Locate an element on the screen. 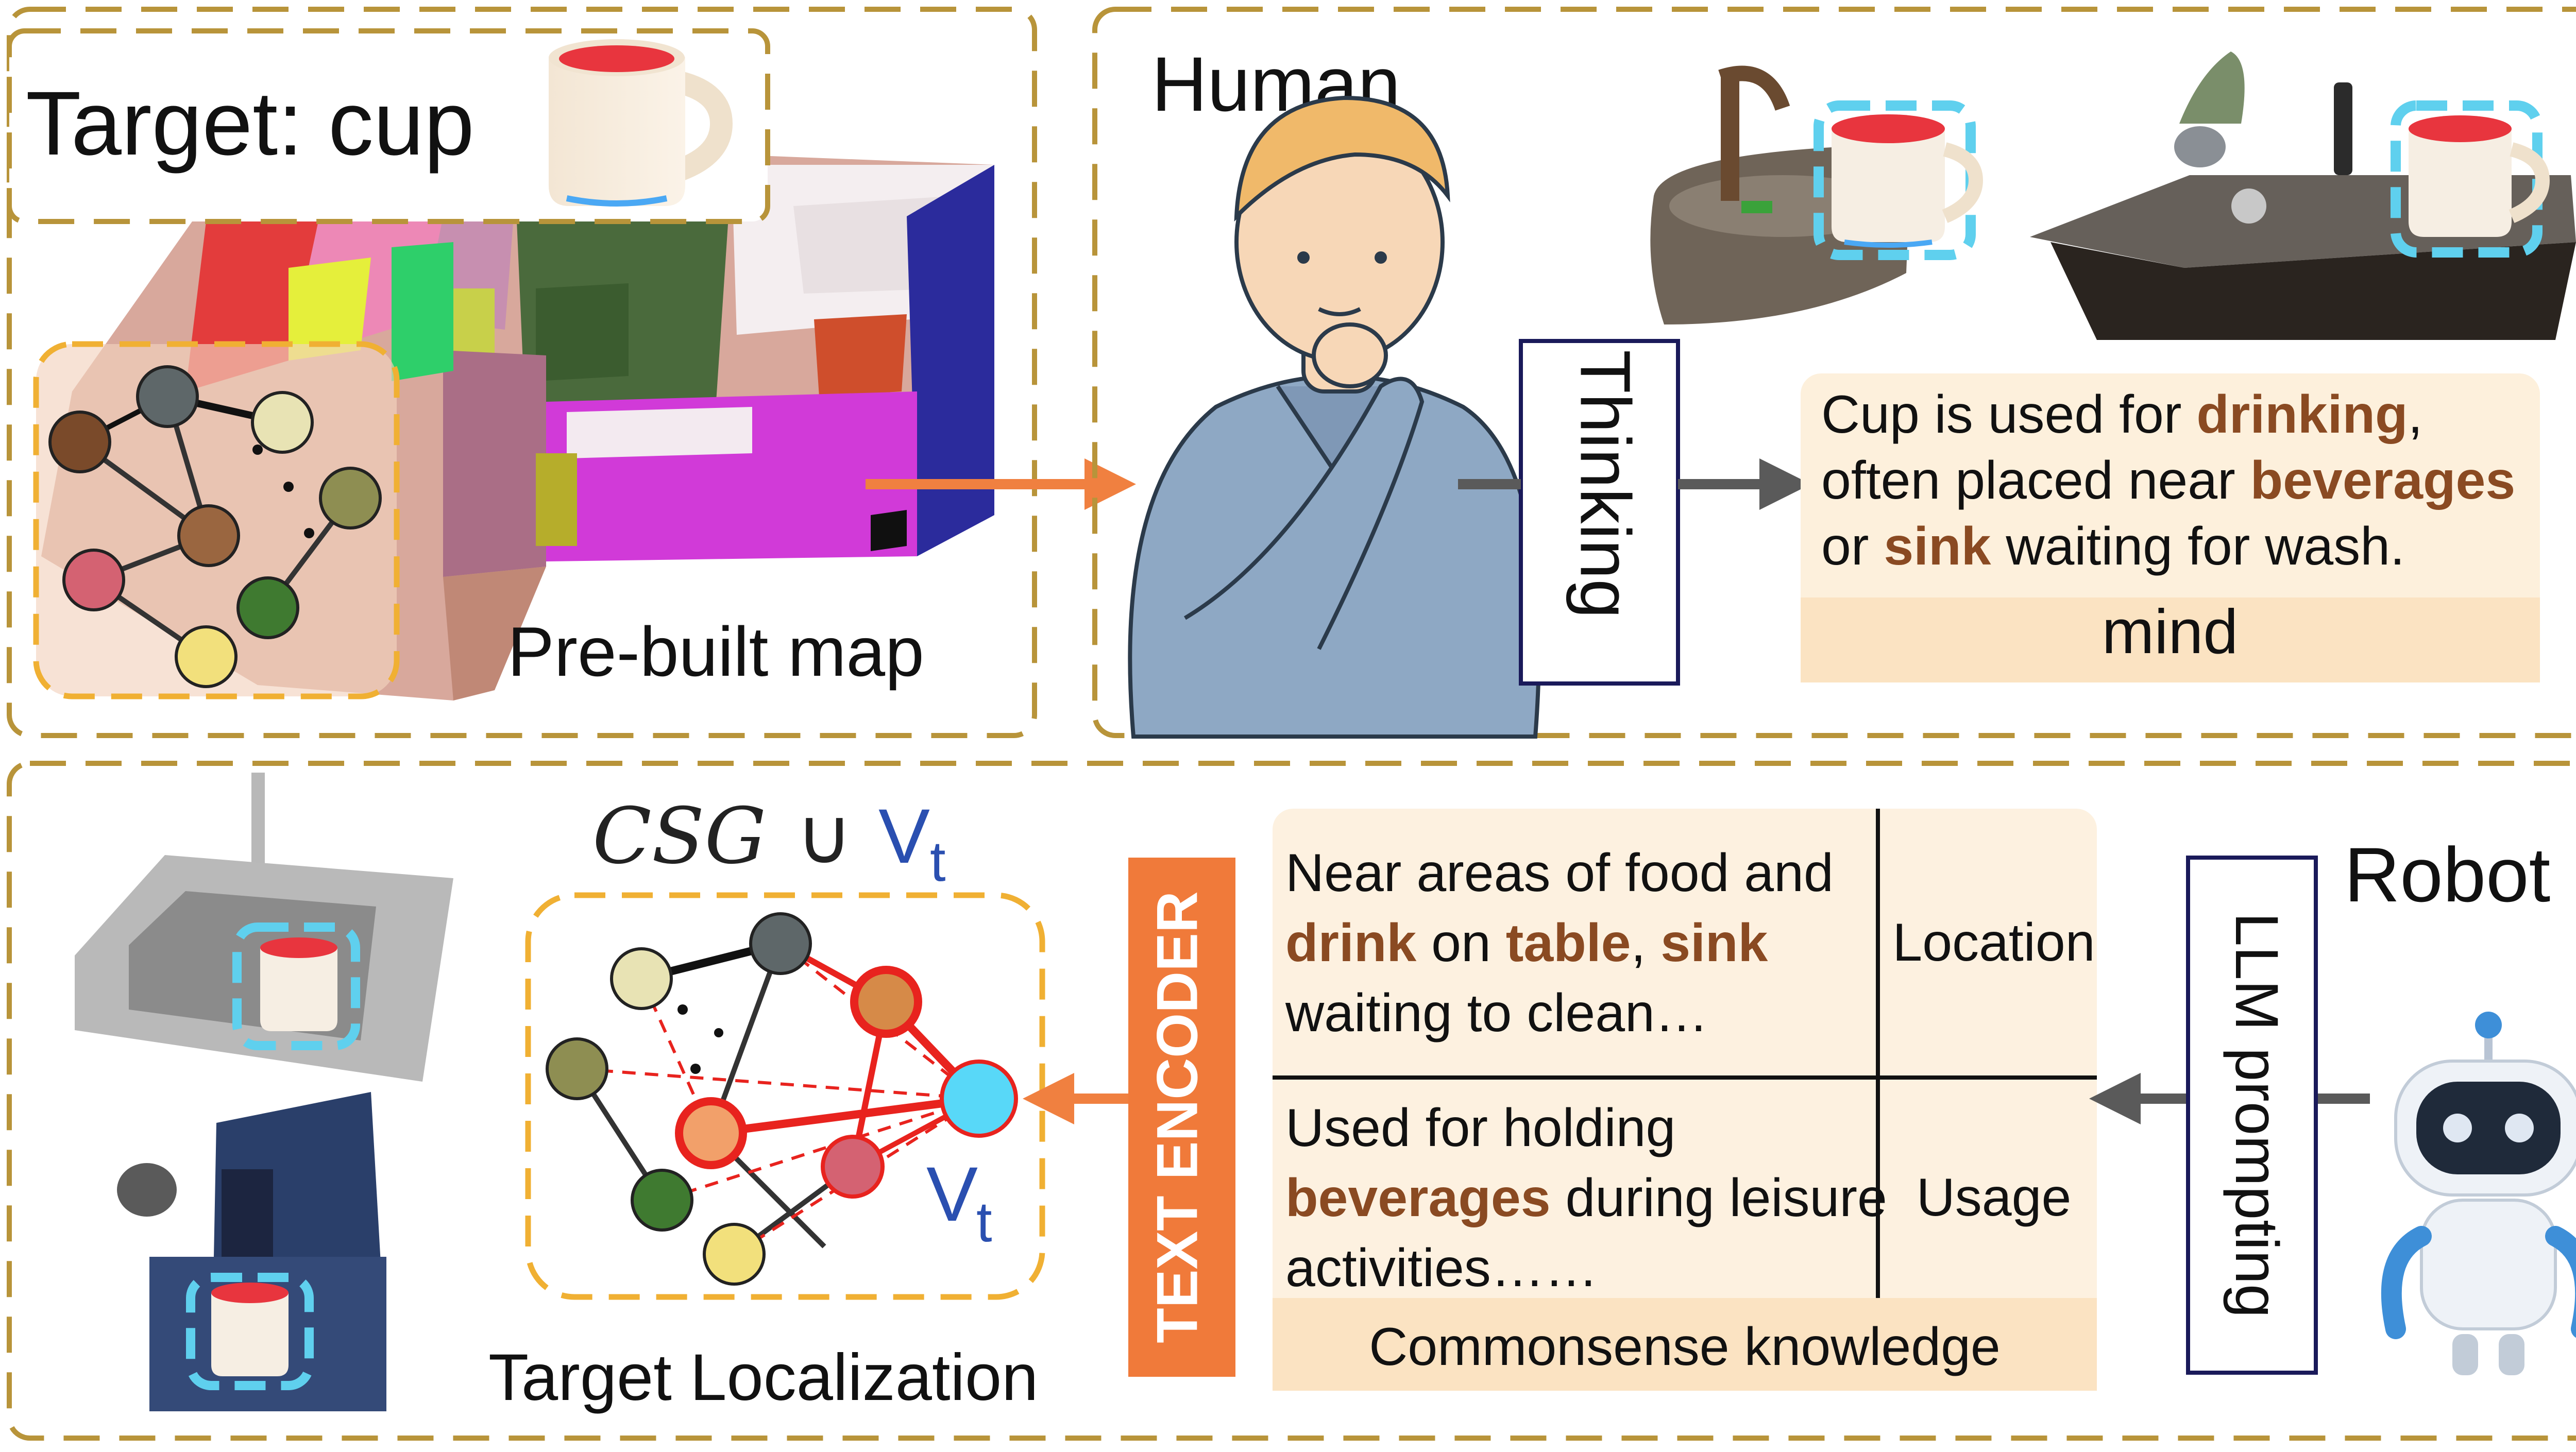 This screenshot has width=2576, height=1452. thinking-label: Thinking is located at coordinates (1605, 485).